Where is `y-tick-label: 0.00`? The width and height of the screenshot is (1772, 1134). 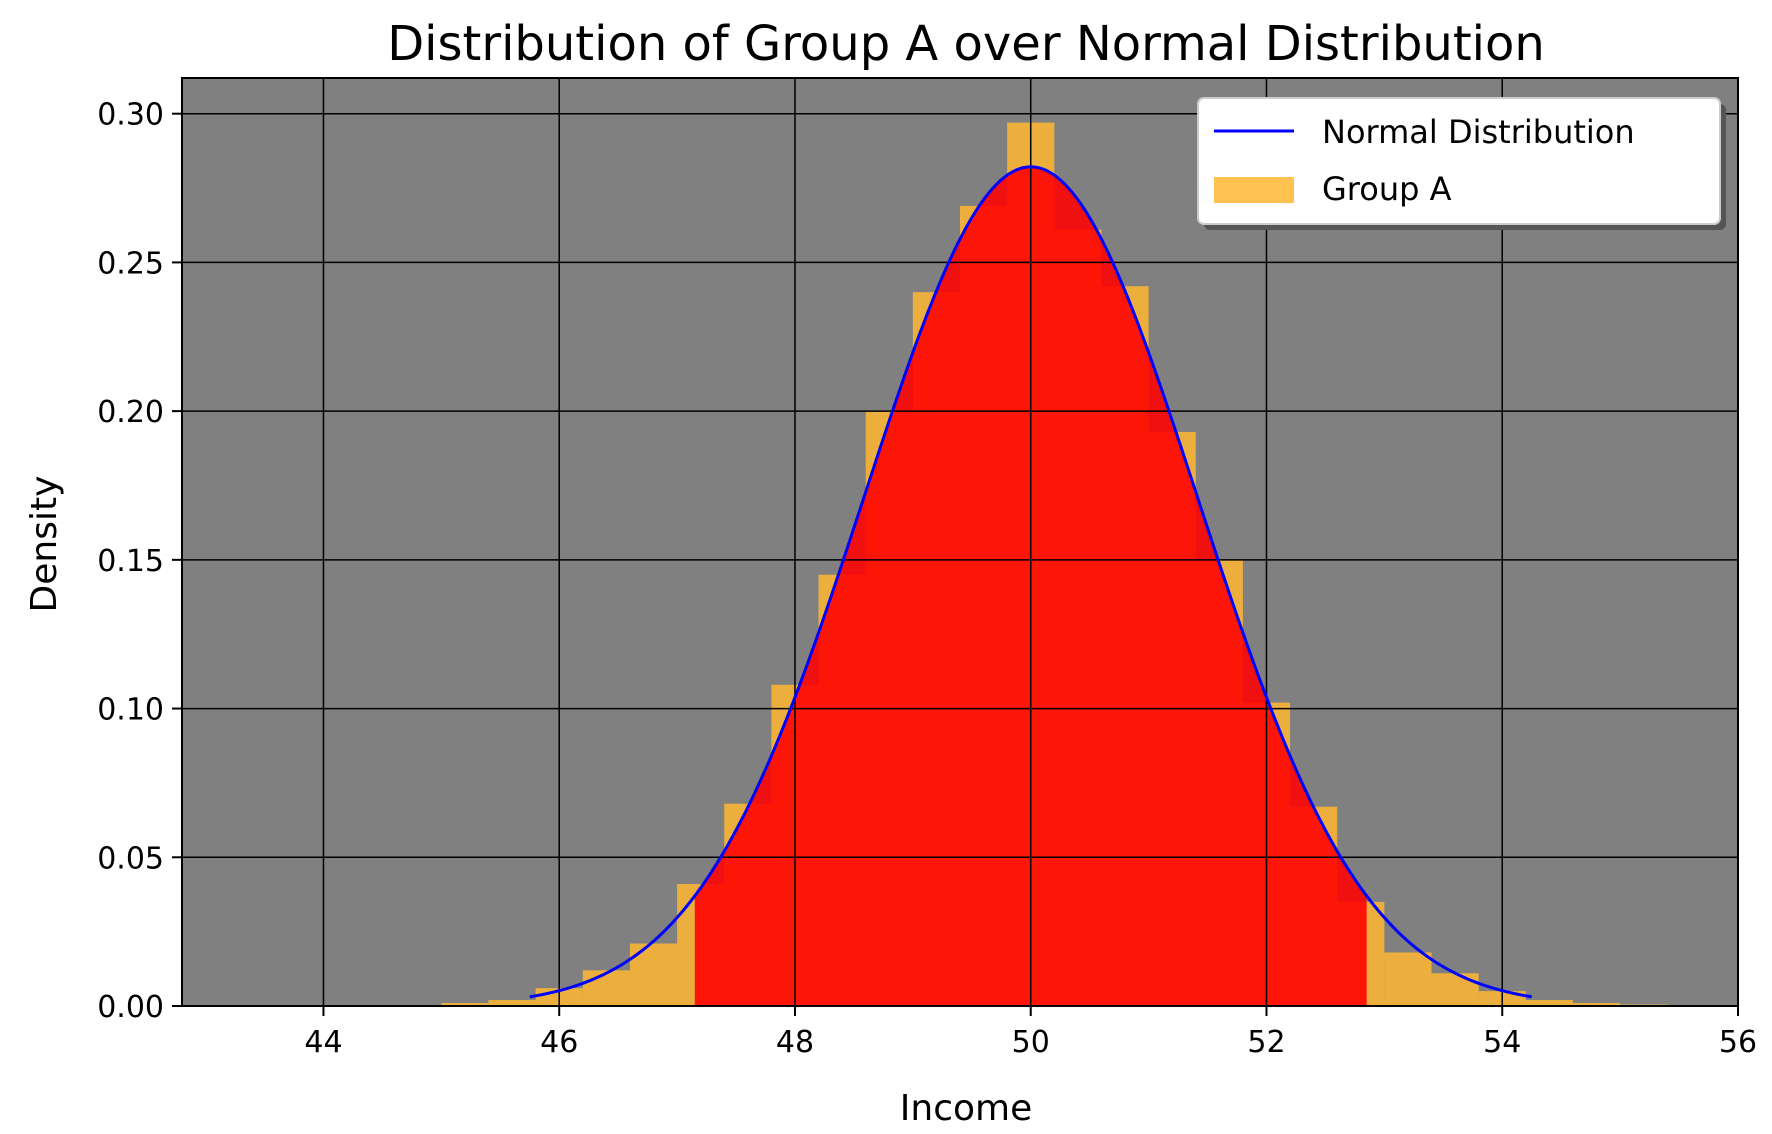
y-tick-label: 0.00 is located at coordinates (130, 1007).